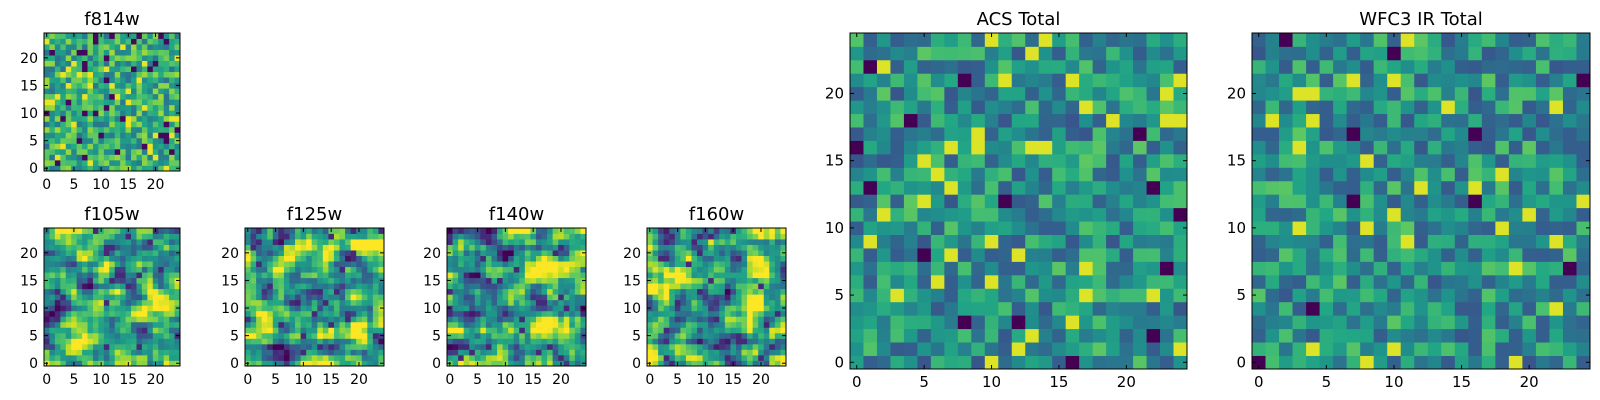 The width and height of the screenshot is (1600, 400). Describe the element at coordinates (101, 380) in the screenshot. I see `x-tick-label: 10` at that location.